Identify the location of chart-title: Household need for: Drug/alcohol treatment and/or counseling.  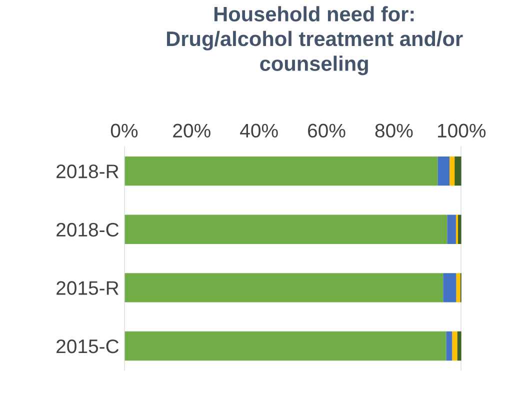
(315, 41).